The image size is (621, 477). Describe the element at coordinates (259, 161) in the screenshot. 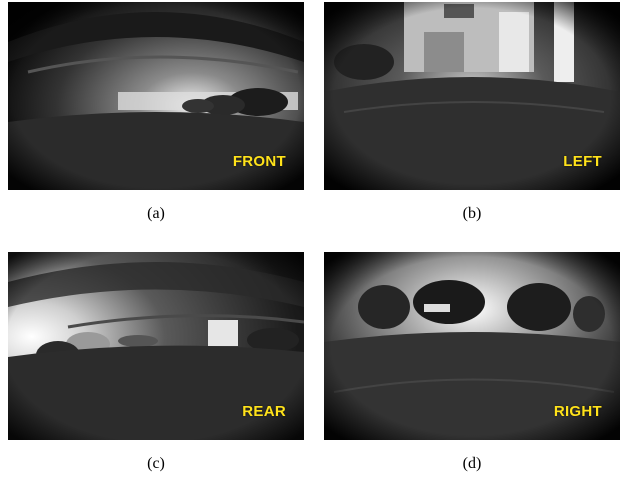

I see `front-camera-label: FRONT` at that location.